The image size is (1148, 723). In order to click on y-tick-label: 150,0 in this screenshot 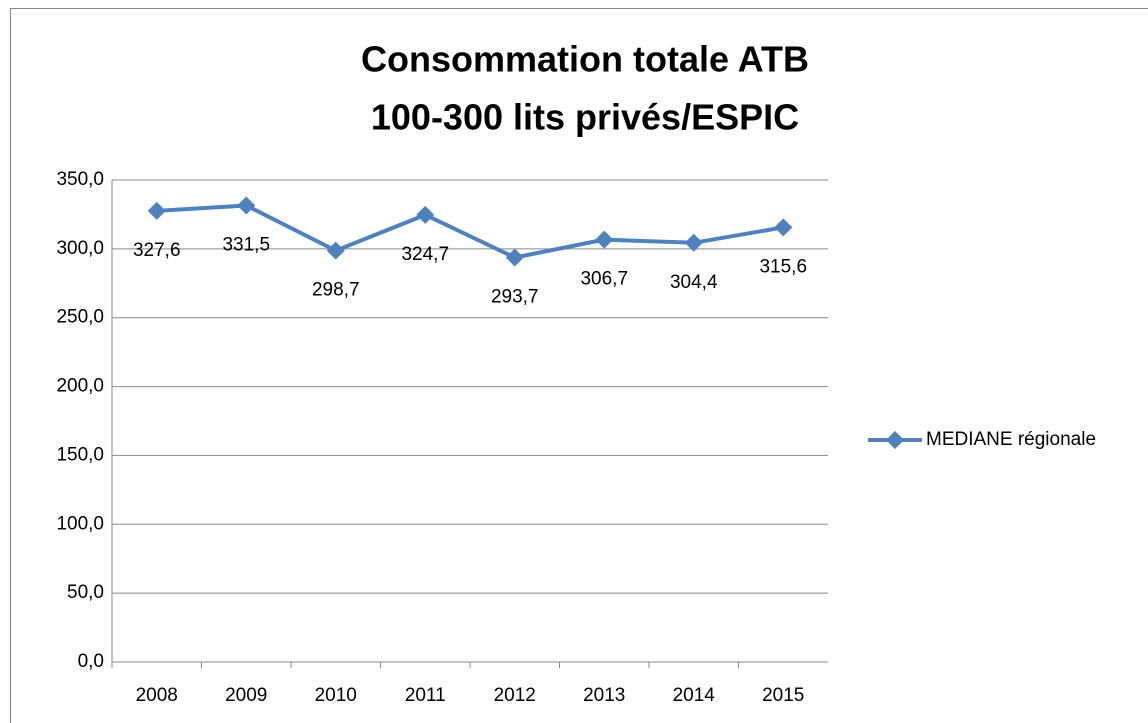, I will do `click(80, 454)`.